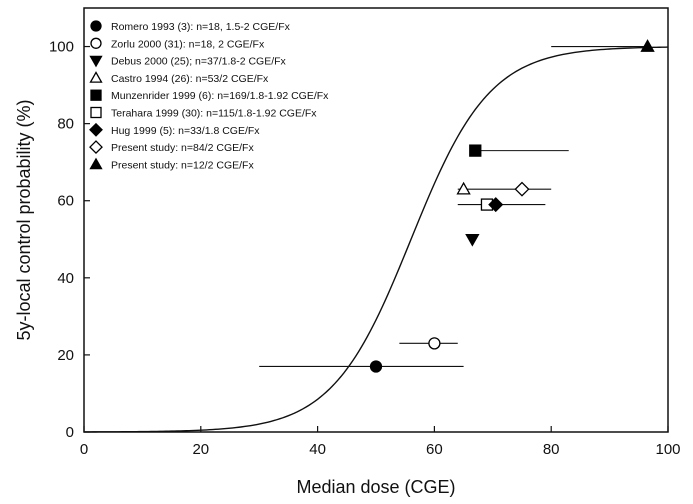 This screenshot has width=693, height=504. I want to click on y-axis: 0 20 40 60 80 100, so click(69, 240).